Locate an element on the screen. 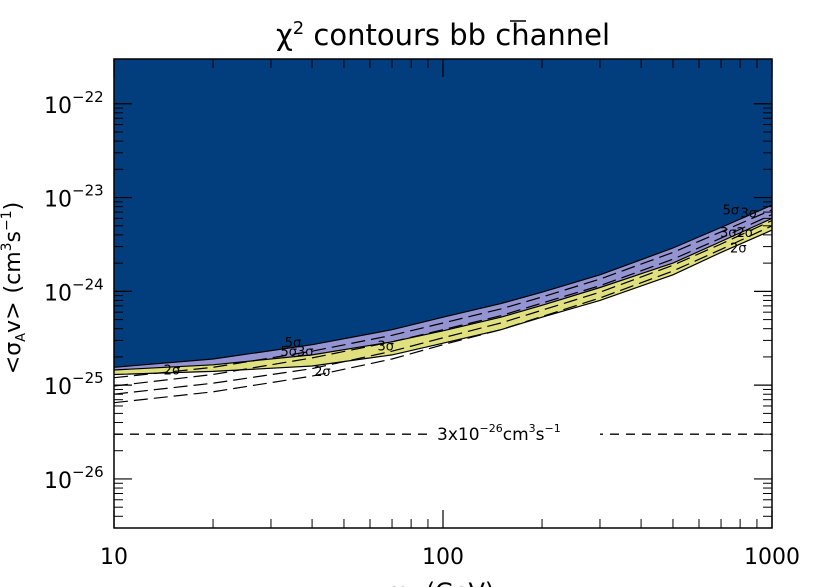 Image resolution: width=822 pixels, height=587 pixels. y-axis-label: <σAv>(cm3s−1) is located at coordinates (14, 288).